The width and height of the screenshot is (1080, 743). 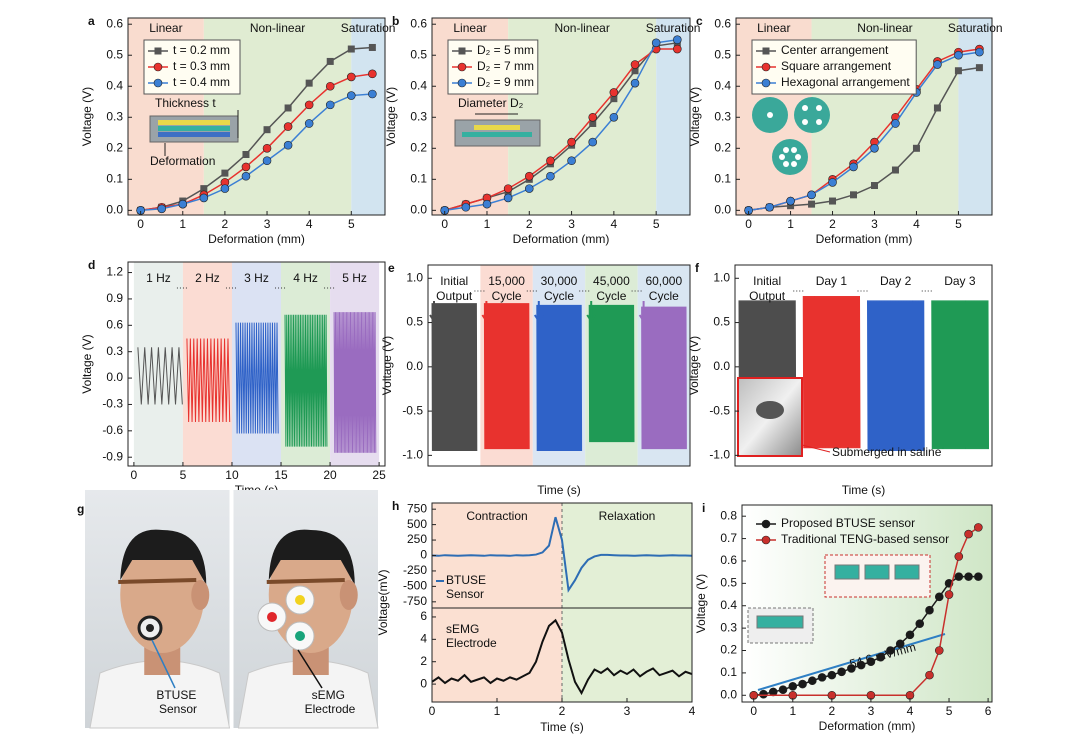 I want to click on inset-device, so click(x=907, y=572).